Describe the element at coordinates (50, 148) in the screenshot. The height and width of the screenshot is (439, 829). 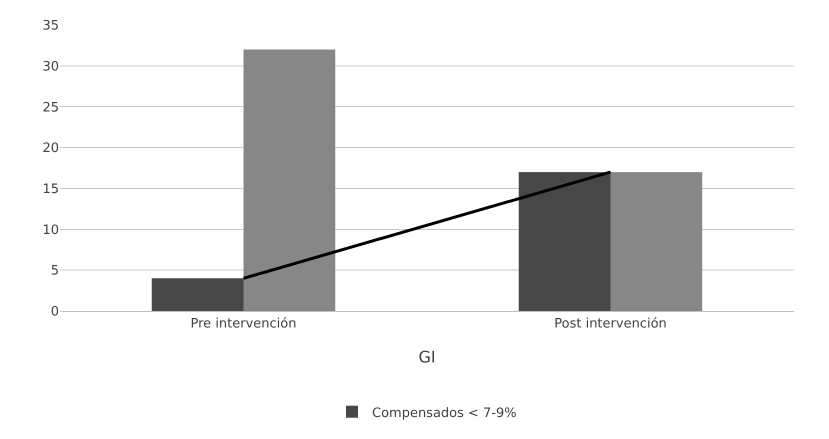
I see `y-tick-label: 20` at that location.